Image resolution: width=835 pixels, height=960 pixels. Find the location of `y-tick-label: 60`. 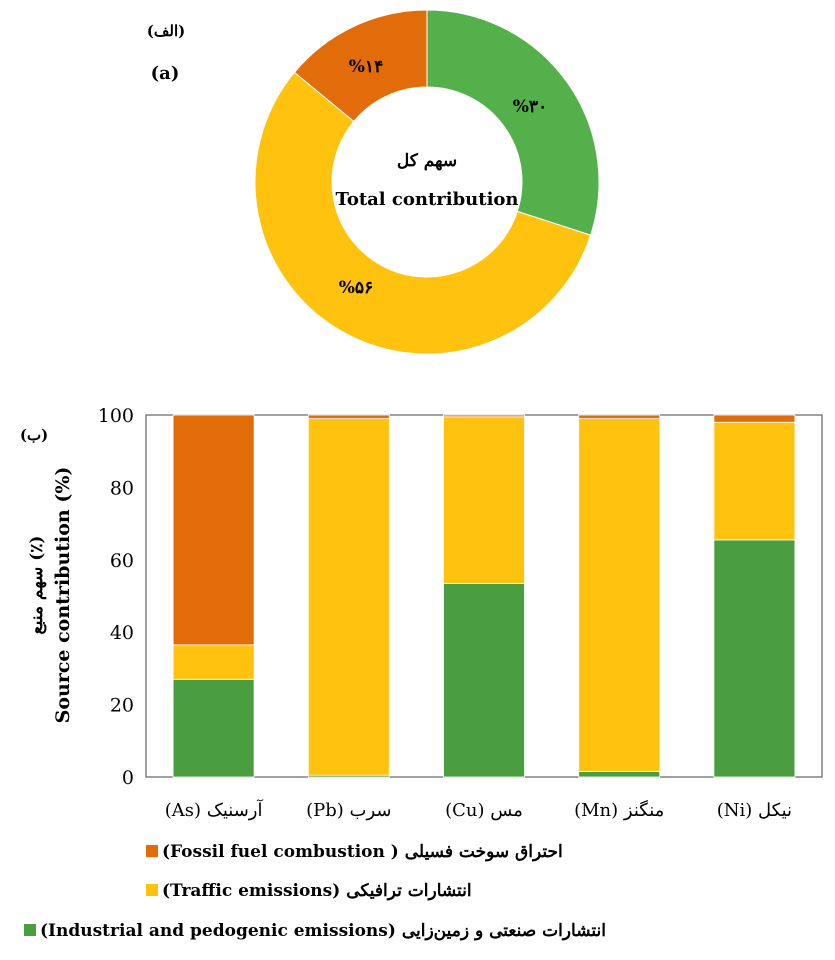

y-tick-label: 60 is located at coordinates (122, 561).